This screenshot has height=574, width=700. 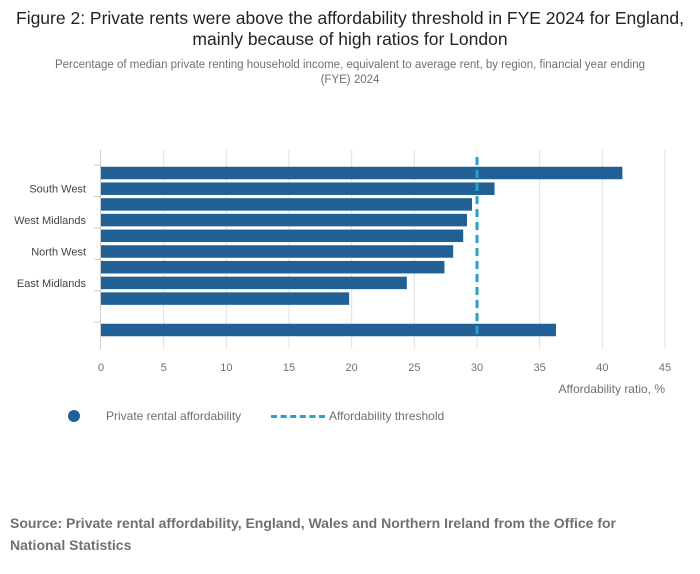 What do you see at coordinates (352, 368) in the screenshot?
I see `x-tick-label: 20` at bounding box center [352, 368].